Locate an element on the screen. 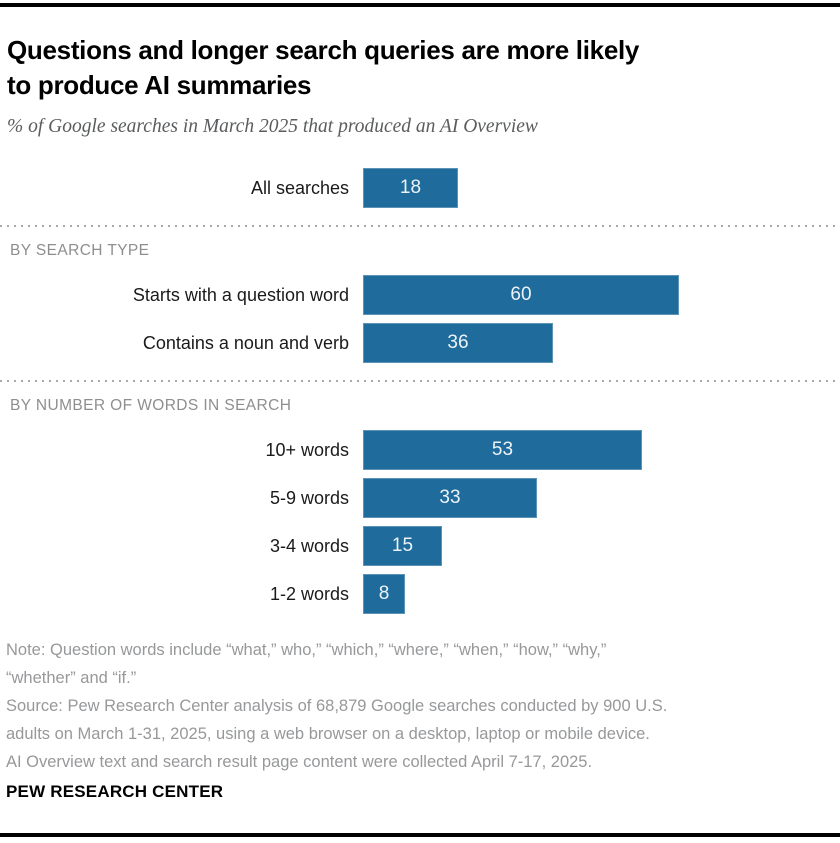  bar: 33 is located at coordinates (450, 498).